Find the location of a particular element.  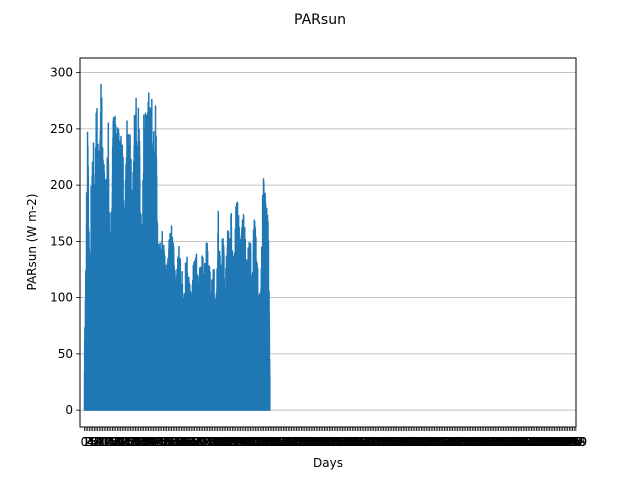

x-tick-label: 113 is located at coordinates (270, 442).